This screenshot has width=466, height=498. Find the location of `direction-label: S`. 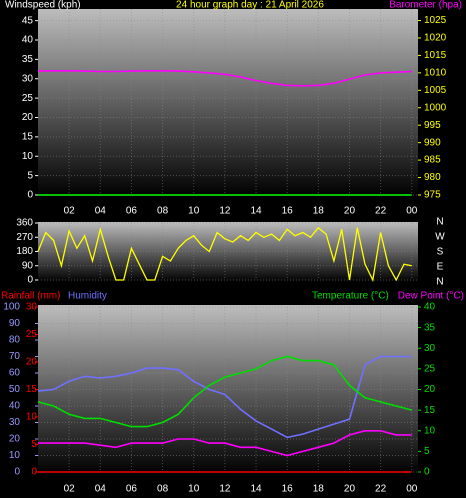

direction-label: S is located at coordinates (440, 252).